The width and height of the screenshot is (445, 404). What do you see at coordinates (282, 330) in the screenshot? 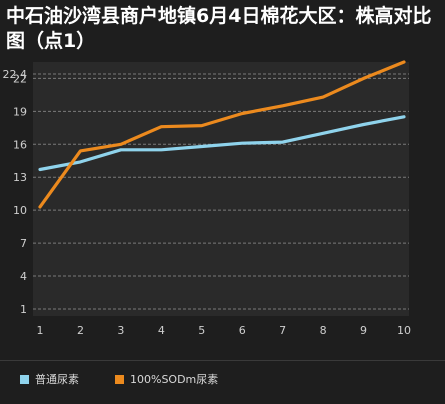
I see `x-tick-label: 7` at bounding box center [282, 330].